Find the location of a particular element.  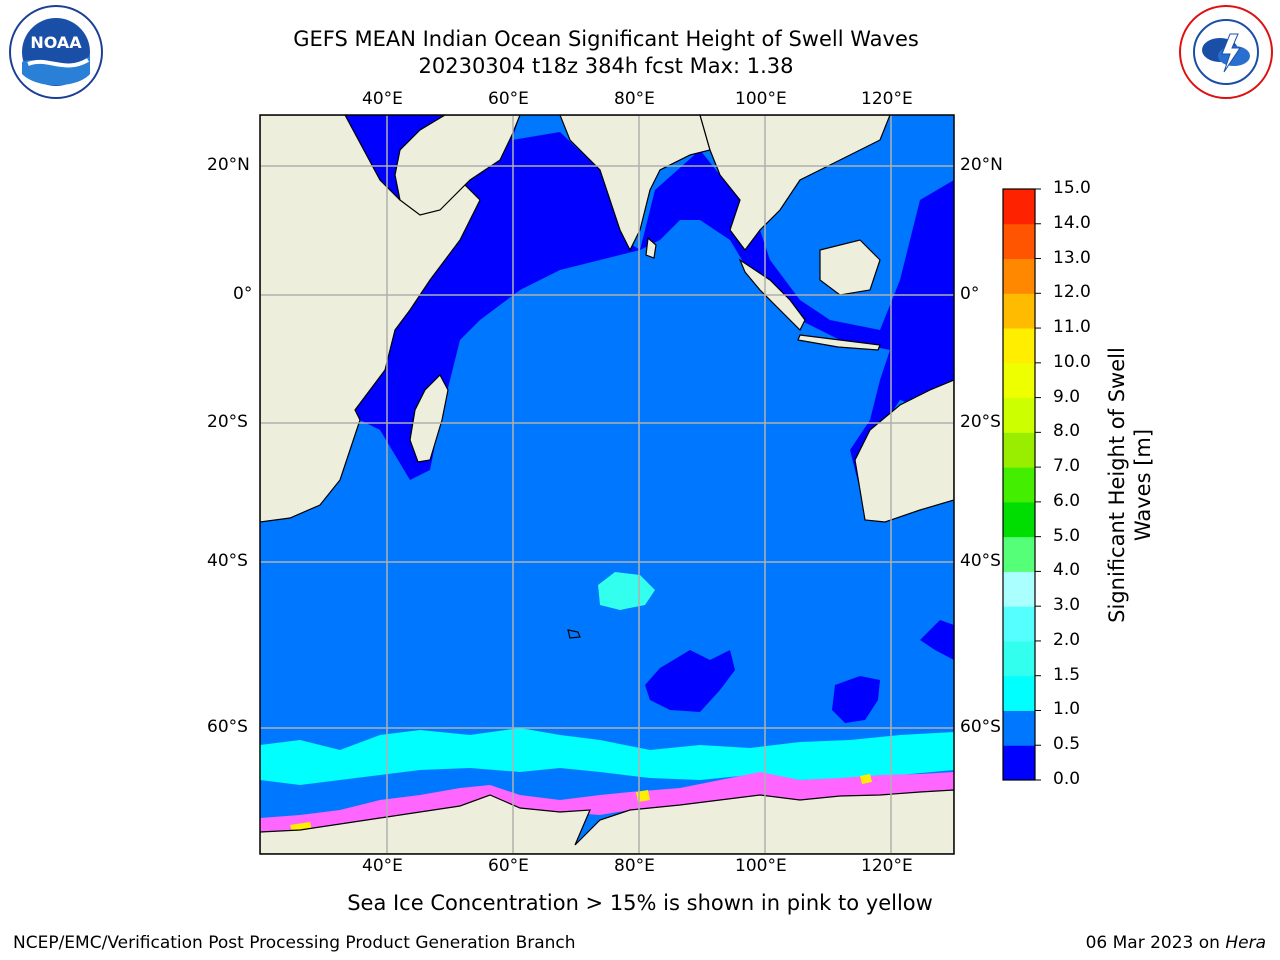

lon-tick-bottom: 100°E is located at coordinates (761, 866).